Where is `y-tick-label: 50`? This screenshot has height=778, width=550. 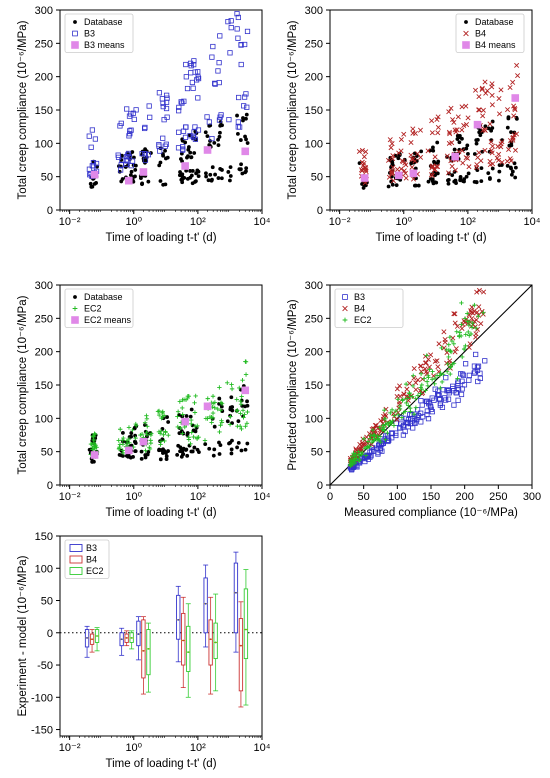
y-tick-label: 50 is located at coordinates (47, 178).